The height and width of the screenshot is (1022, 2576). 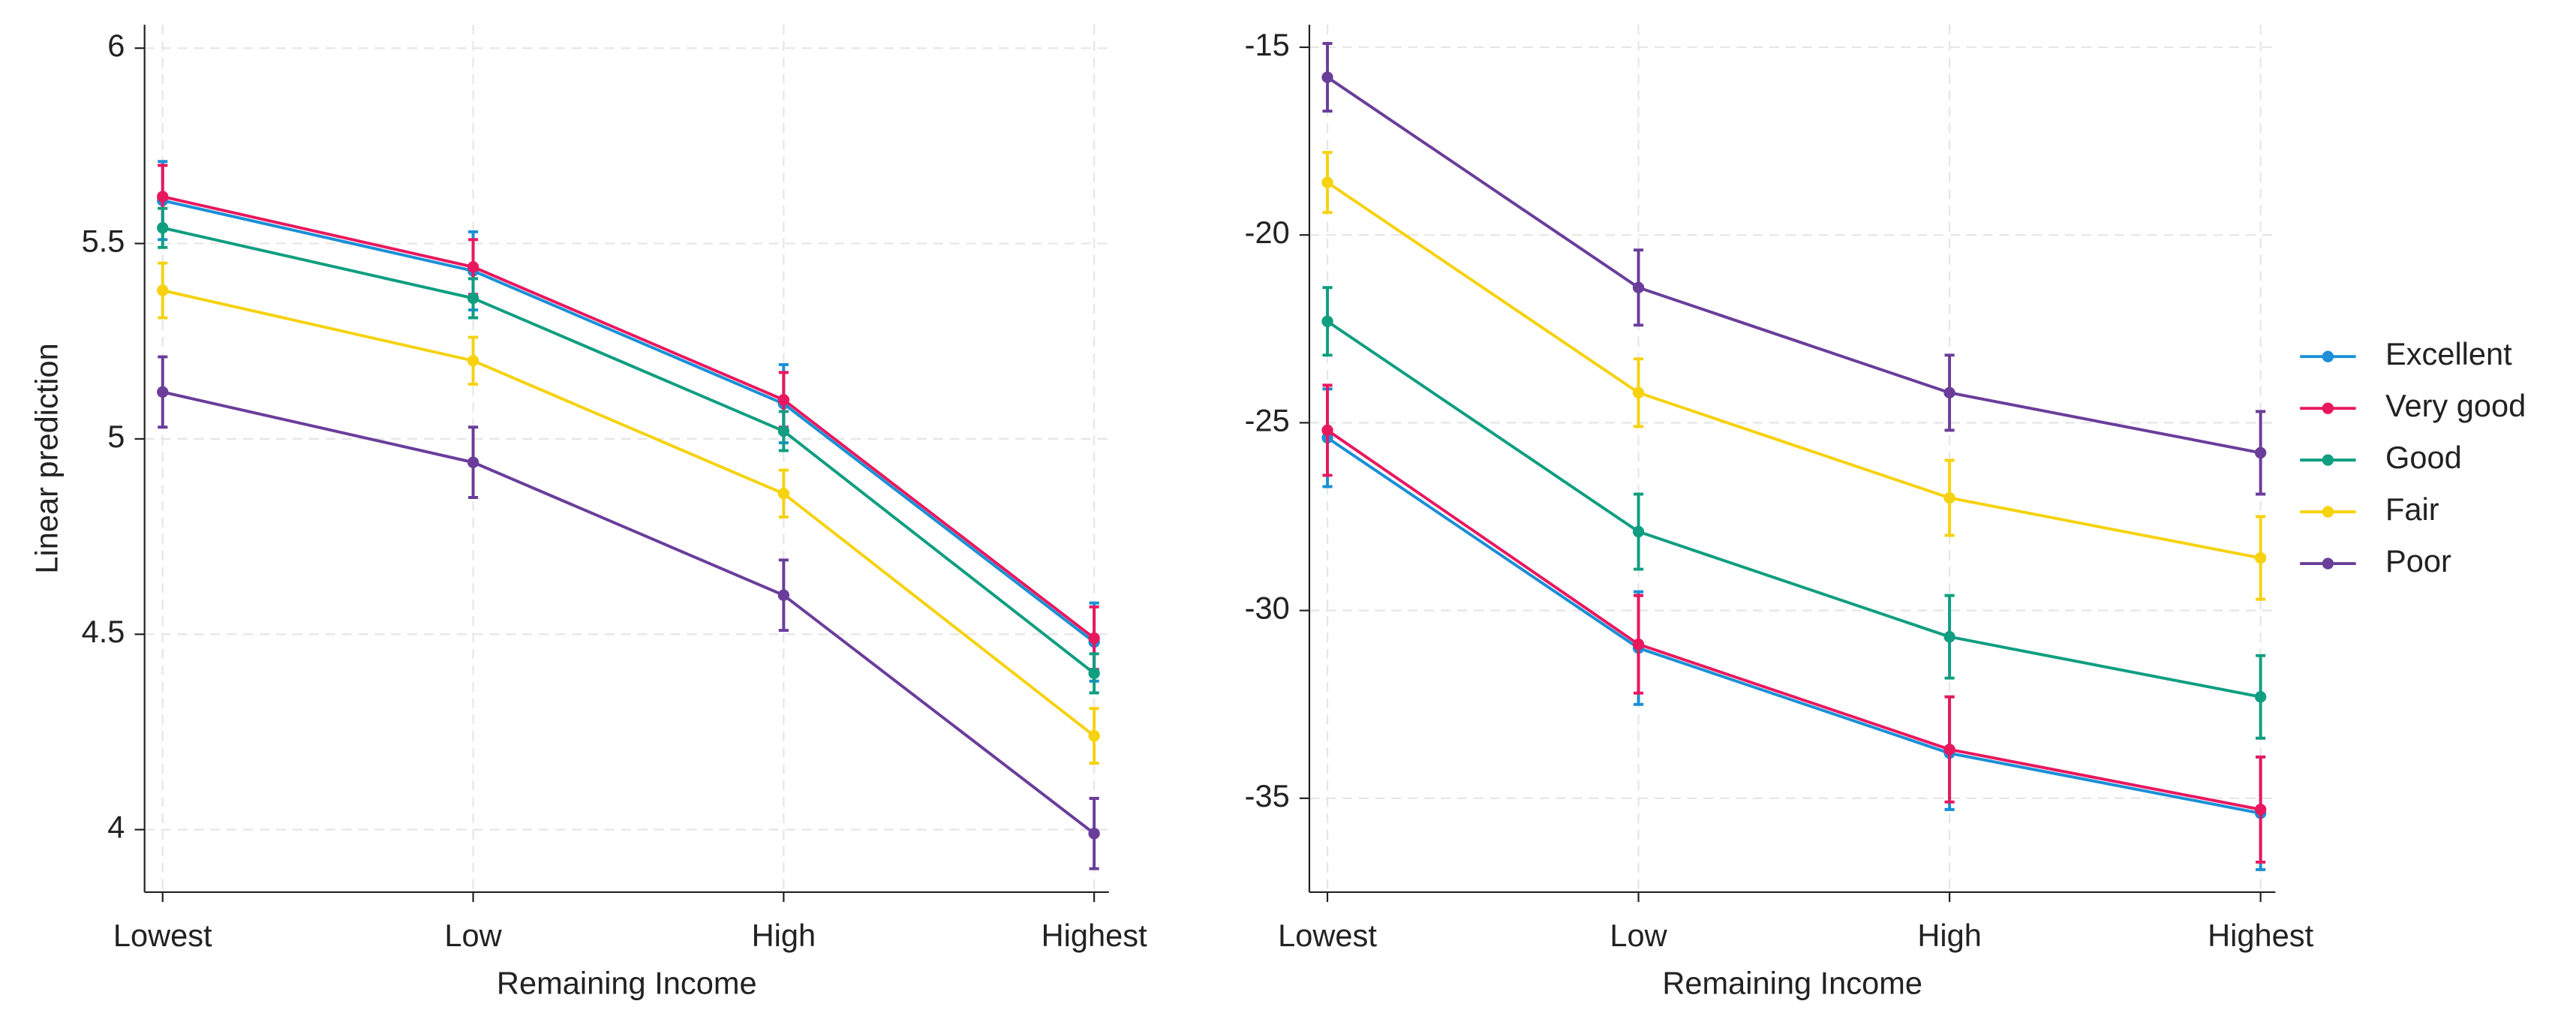 I want to click on y-axis-label: Linear prediction, so click(x=47, y=458).